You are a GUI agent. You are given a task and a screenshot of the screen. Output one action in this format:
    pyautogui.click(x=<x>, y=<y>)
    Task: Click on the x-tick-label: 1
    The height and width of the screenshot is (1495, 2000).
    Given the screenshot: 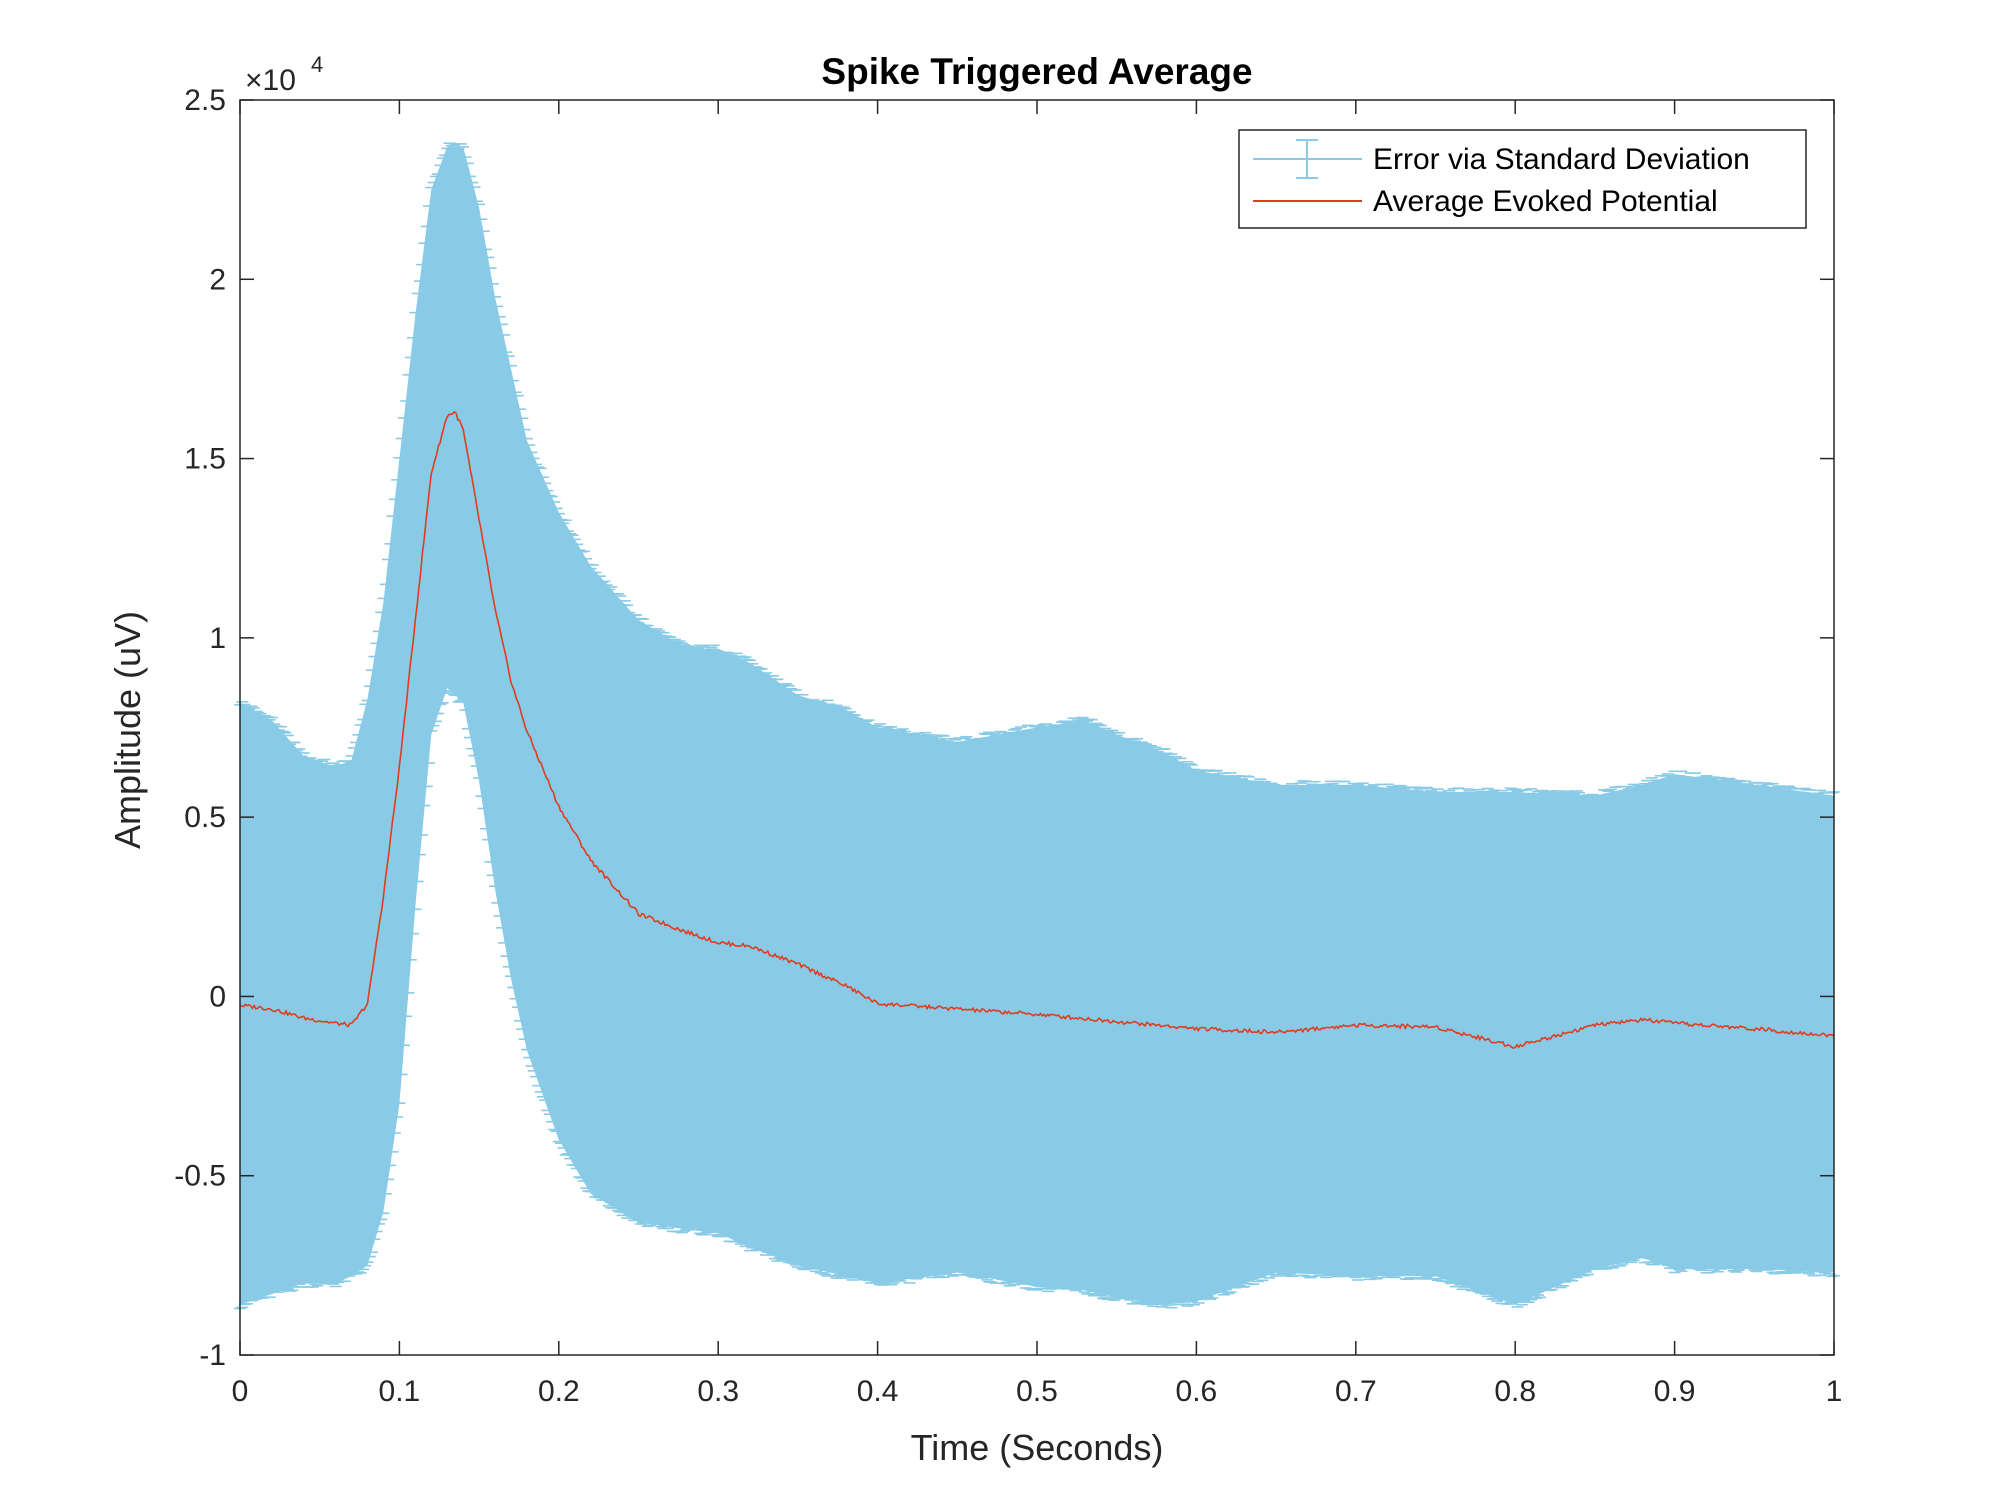 What is the action you would take?
    pyautogui.click(x=1834, y=1391)
    